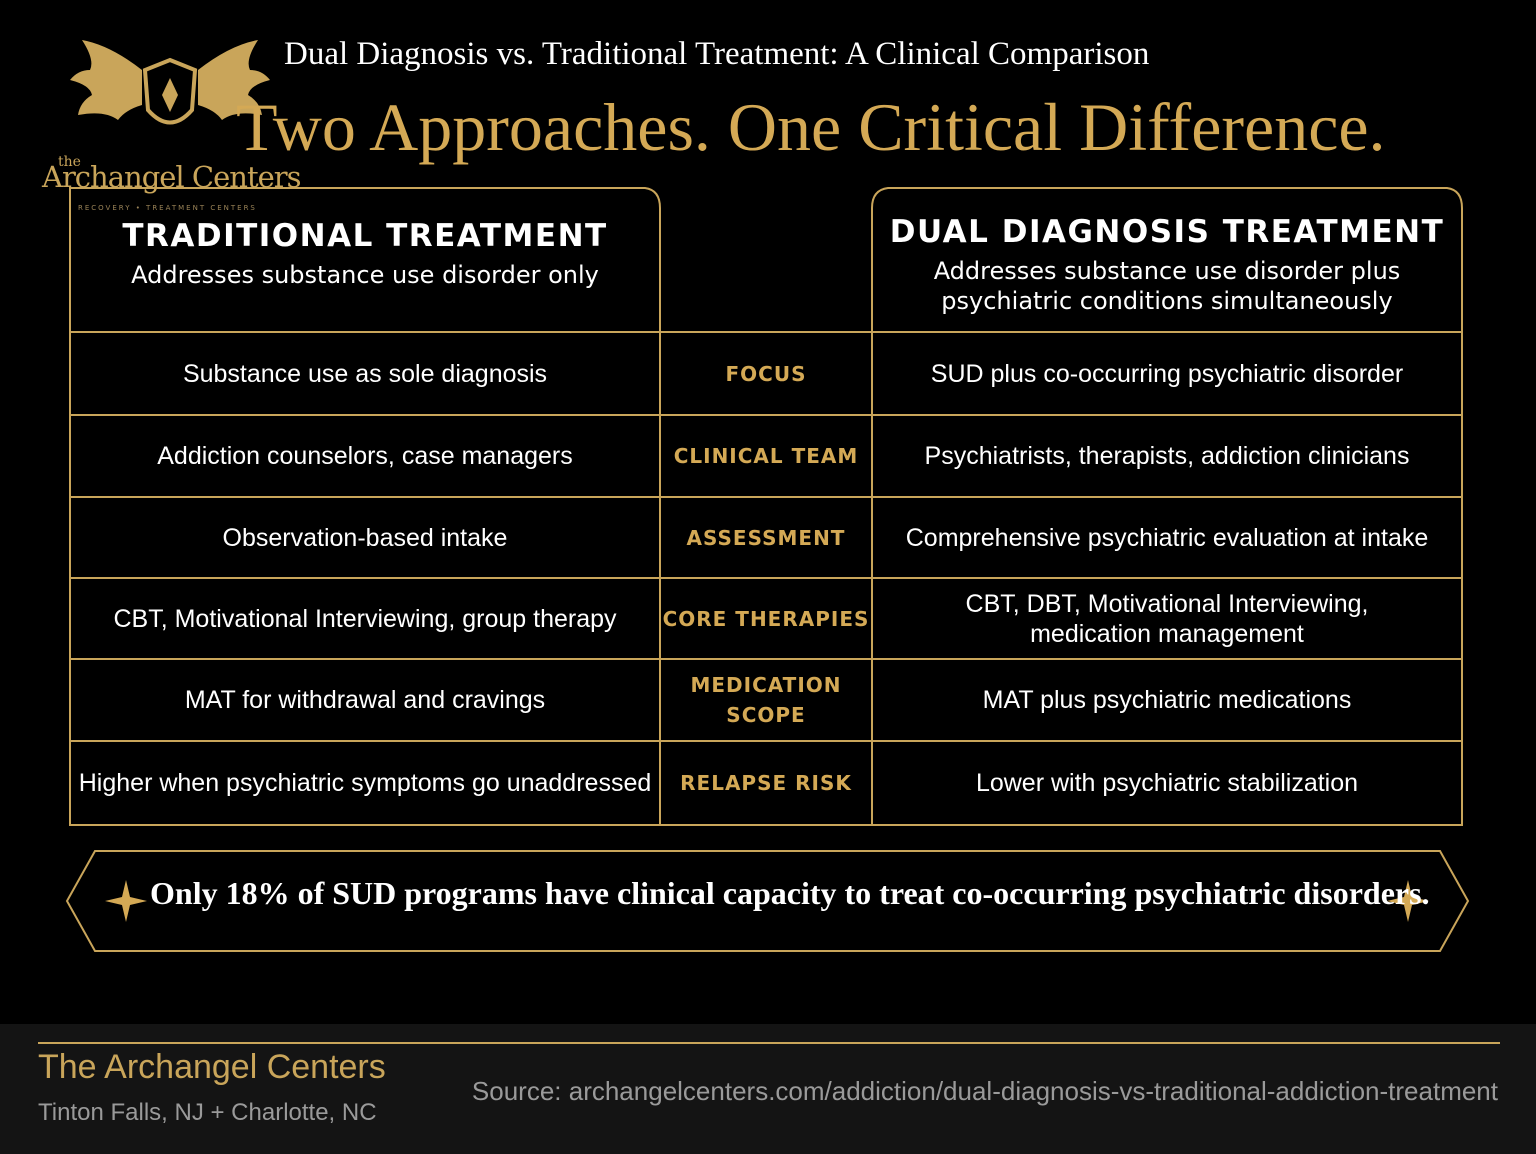 The width and height of the screenshot is (1536, 1154). Describe the element at coordinates (766, 700) in the screenshot. I see `category-label: MEDICATION SCOPE` at that location.